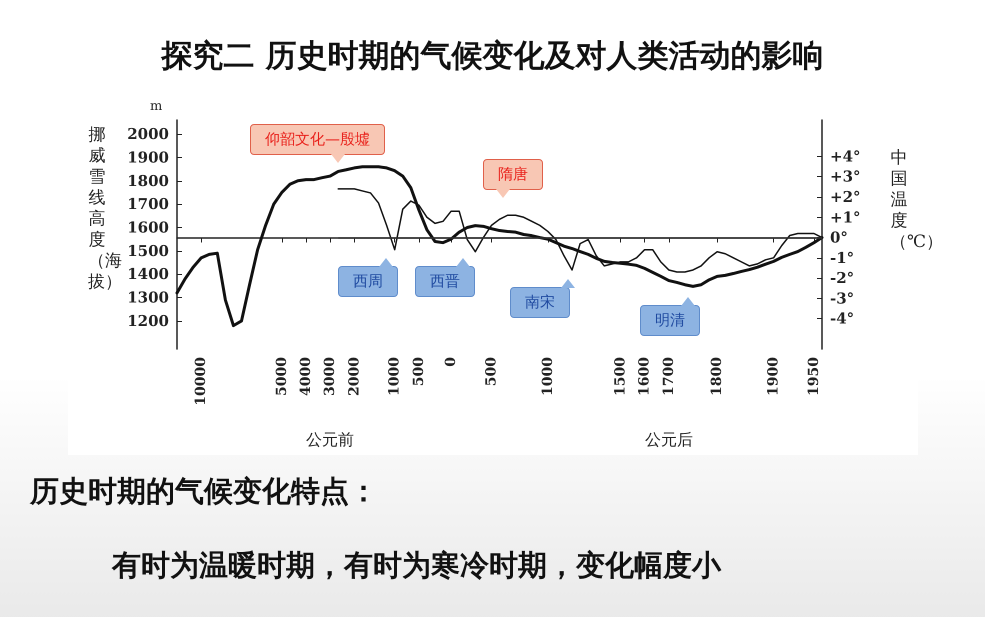  Describe the element at coordinates (445, 281) in the screenshot. I see `annotation: 西晋` at that location.